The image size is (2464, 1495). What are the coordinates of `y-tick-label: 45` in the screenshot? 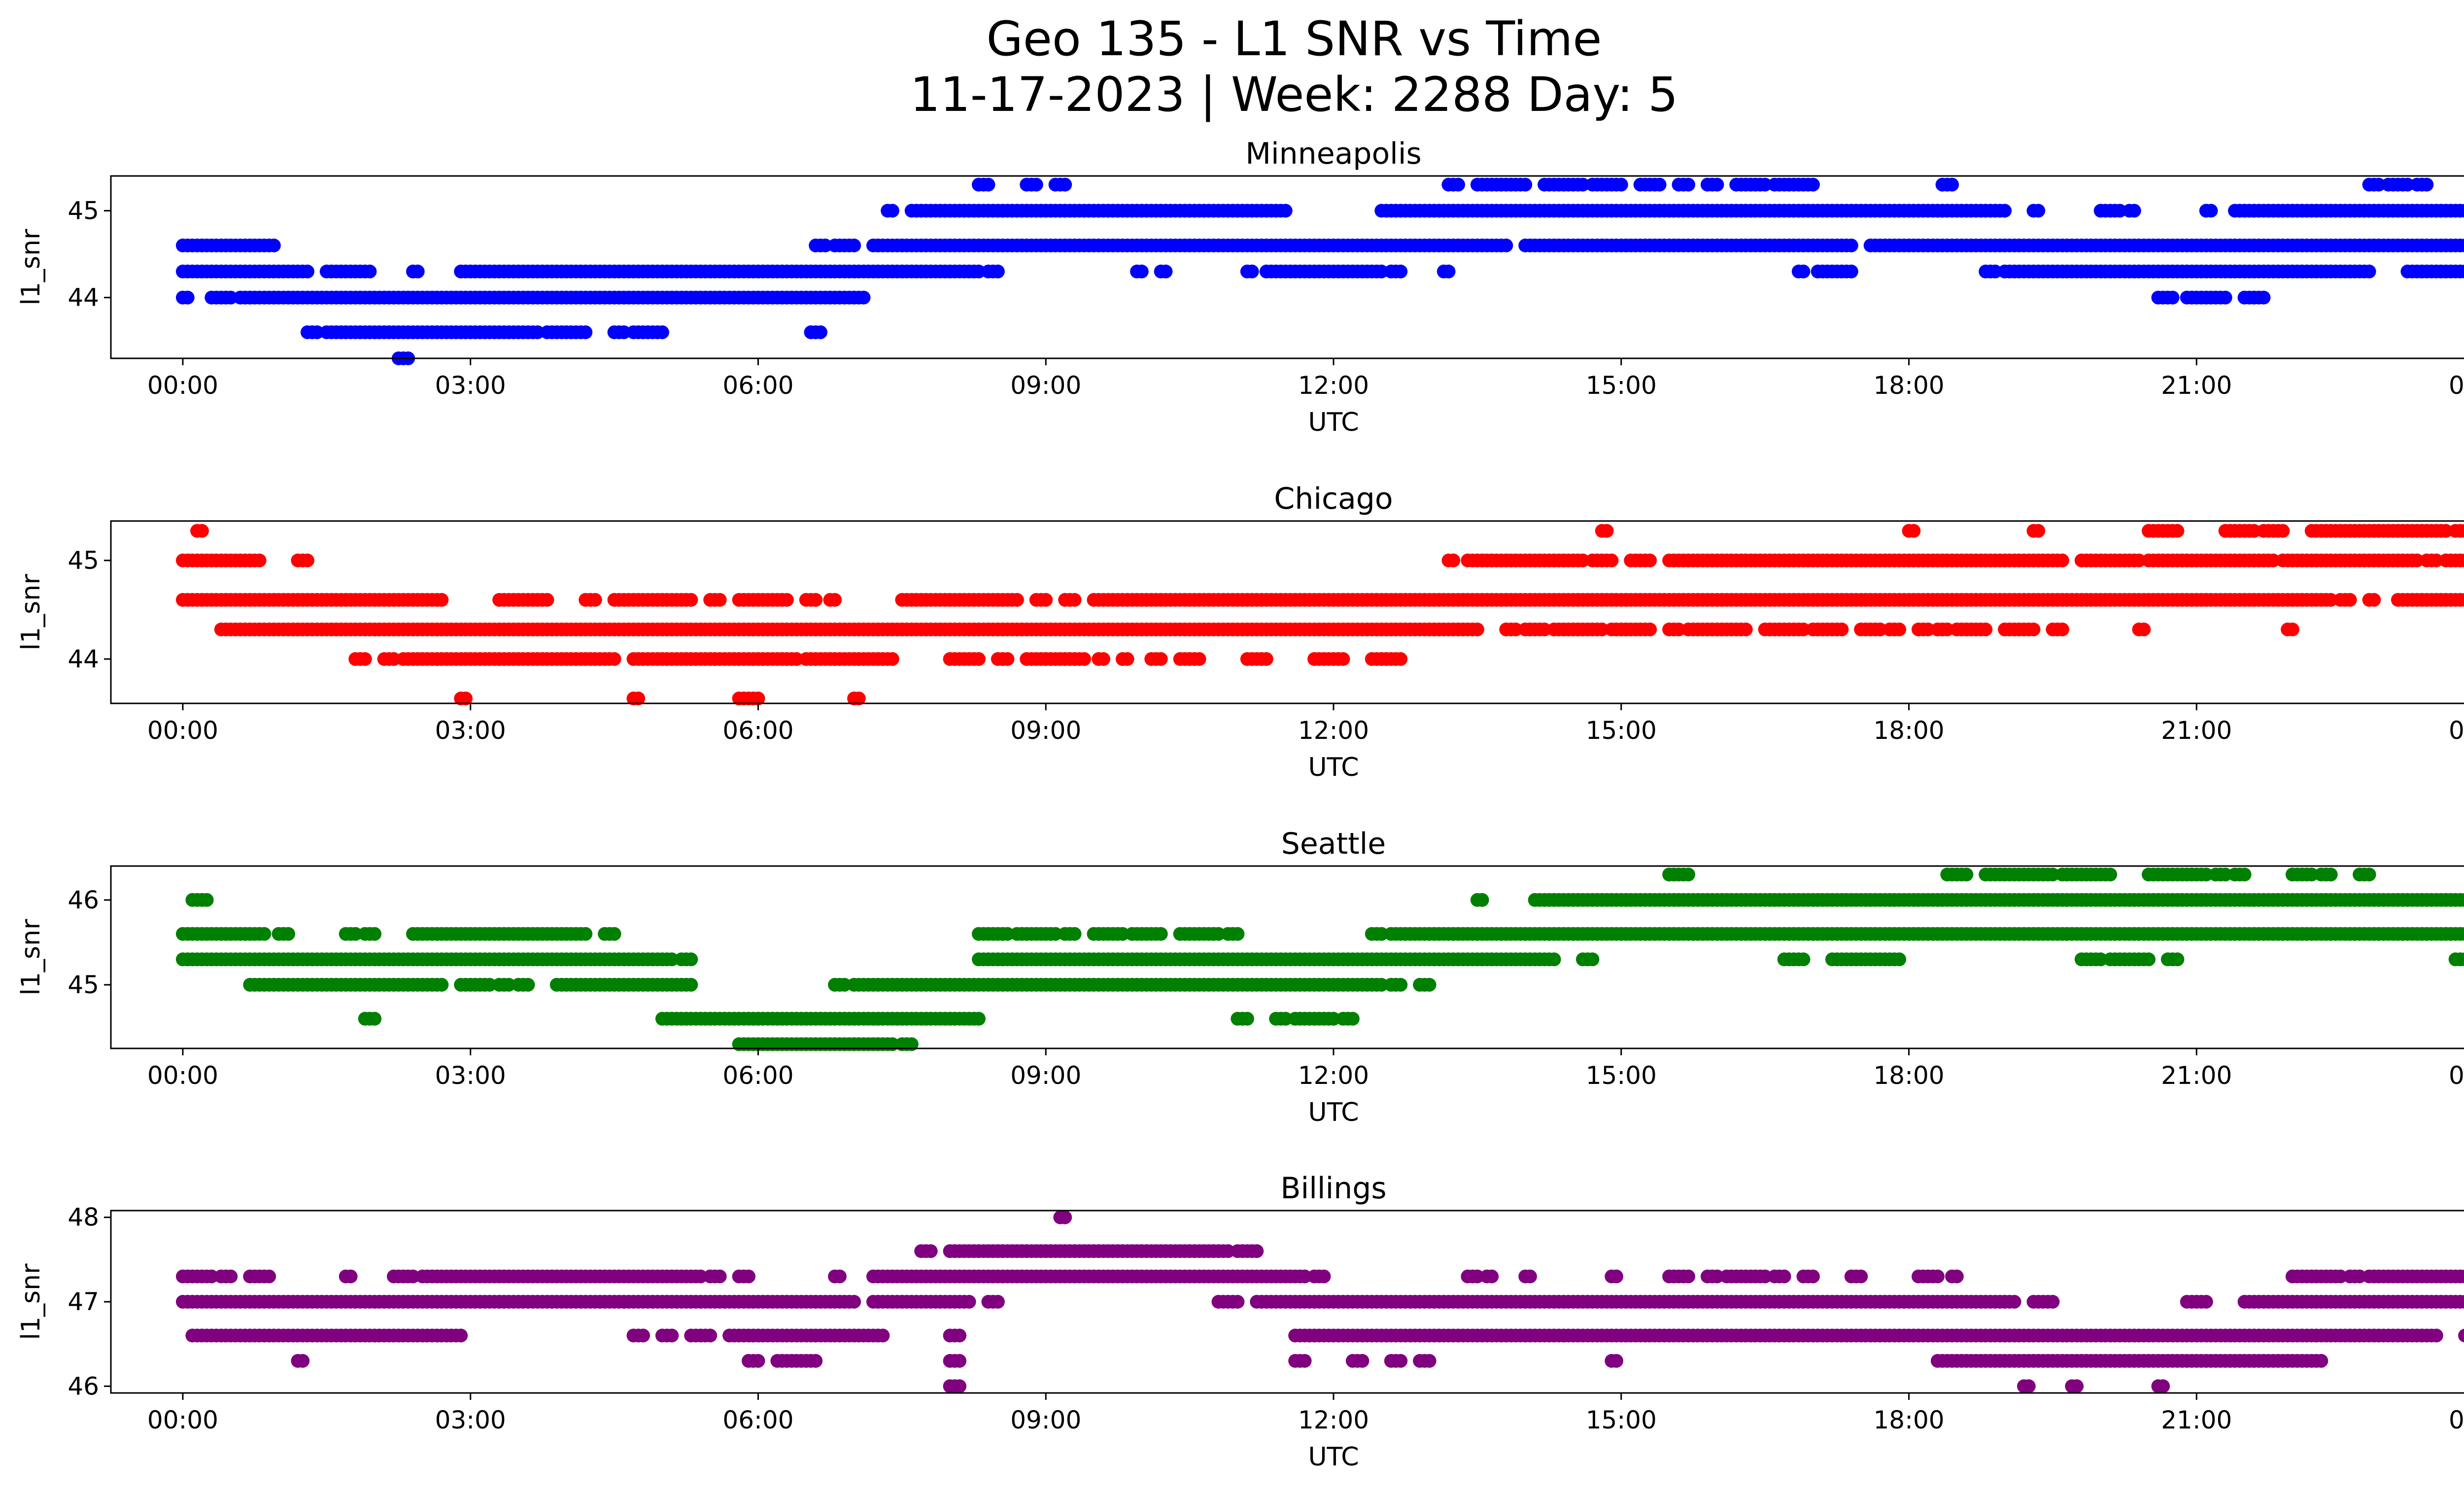 It's located at (83, 560).